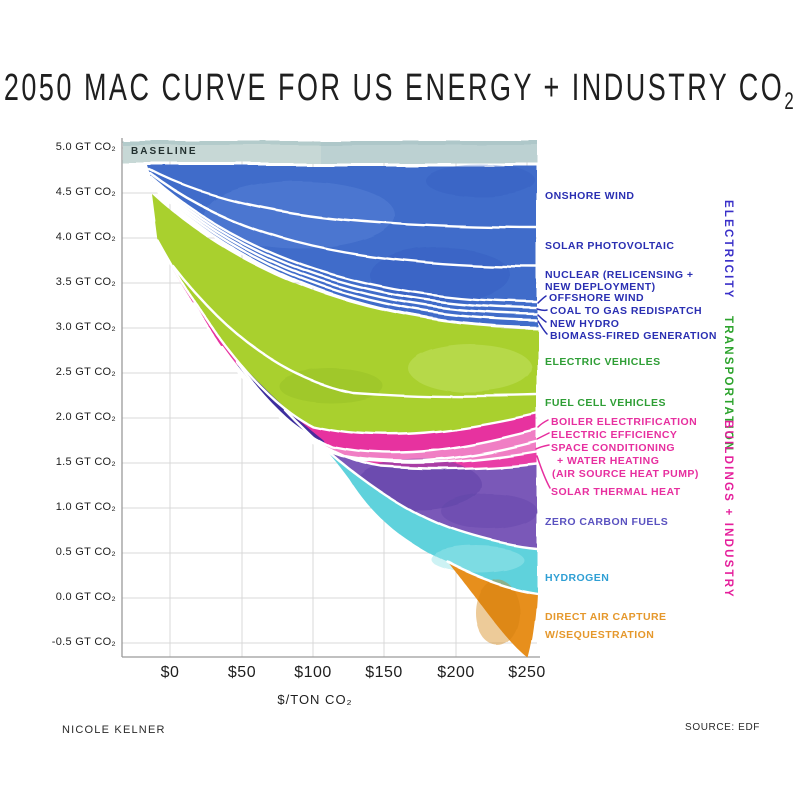 The image size is (800, 800). What do you see at coordinates (85, 417) in the screenshot?
I see `y-tick-2.0: 2.0 GT CO₂` at bounding box center [85, 417].